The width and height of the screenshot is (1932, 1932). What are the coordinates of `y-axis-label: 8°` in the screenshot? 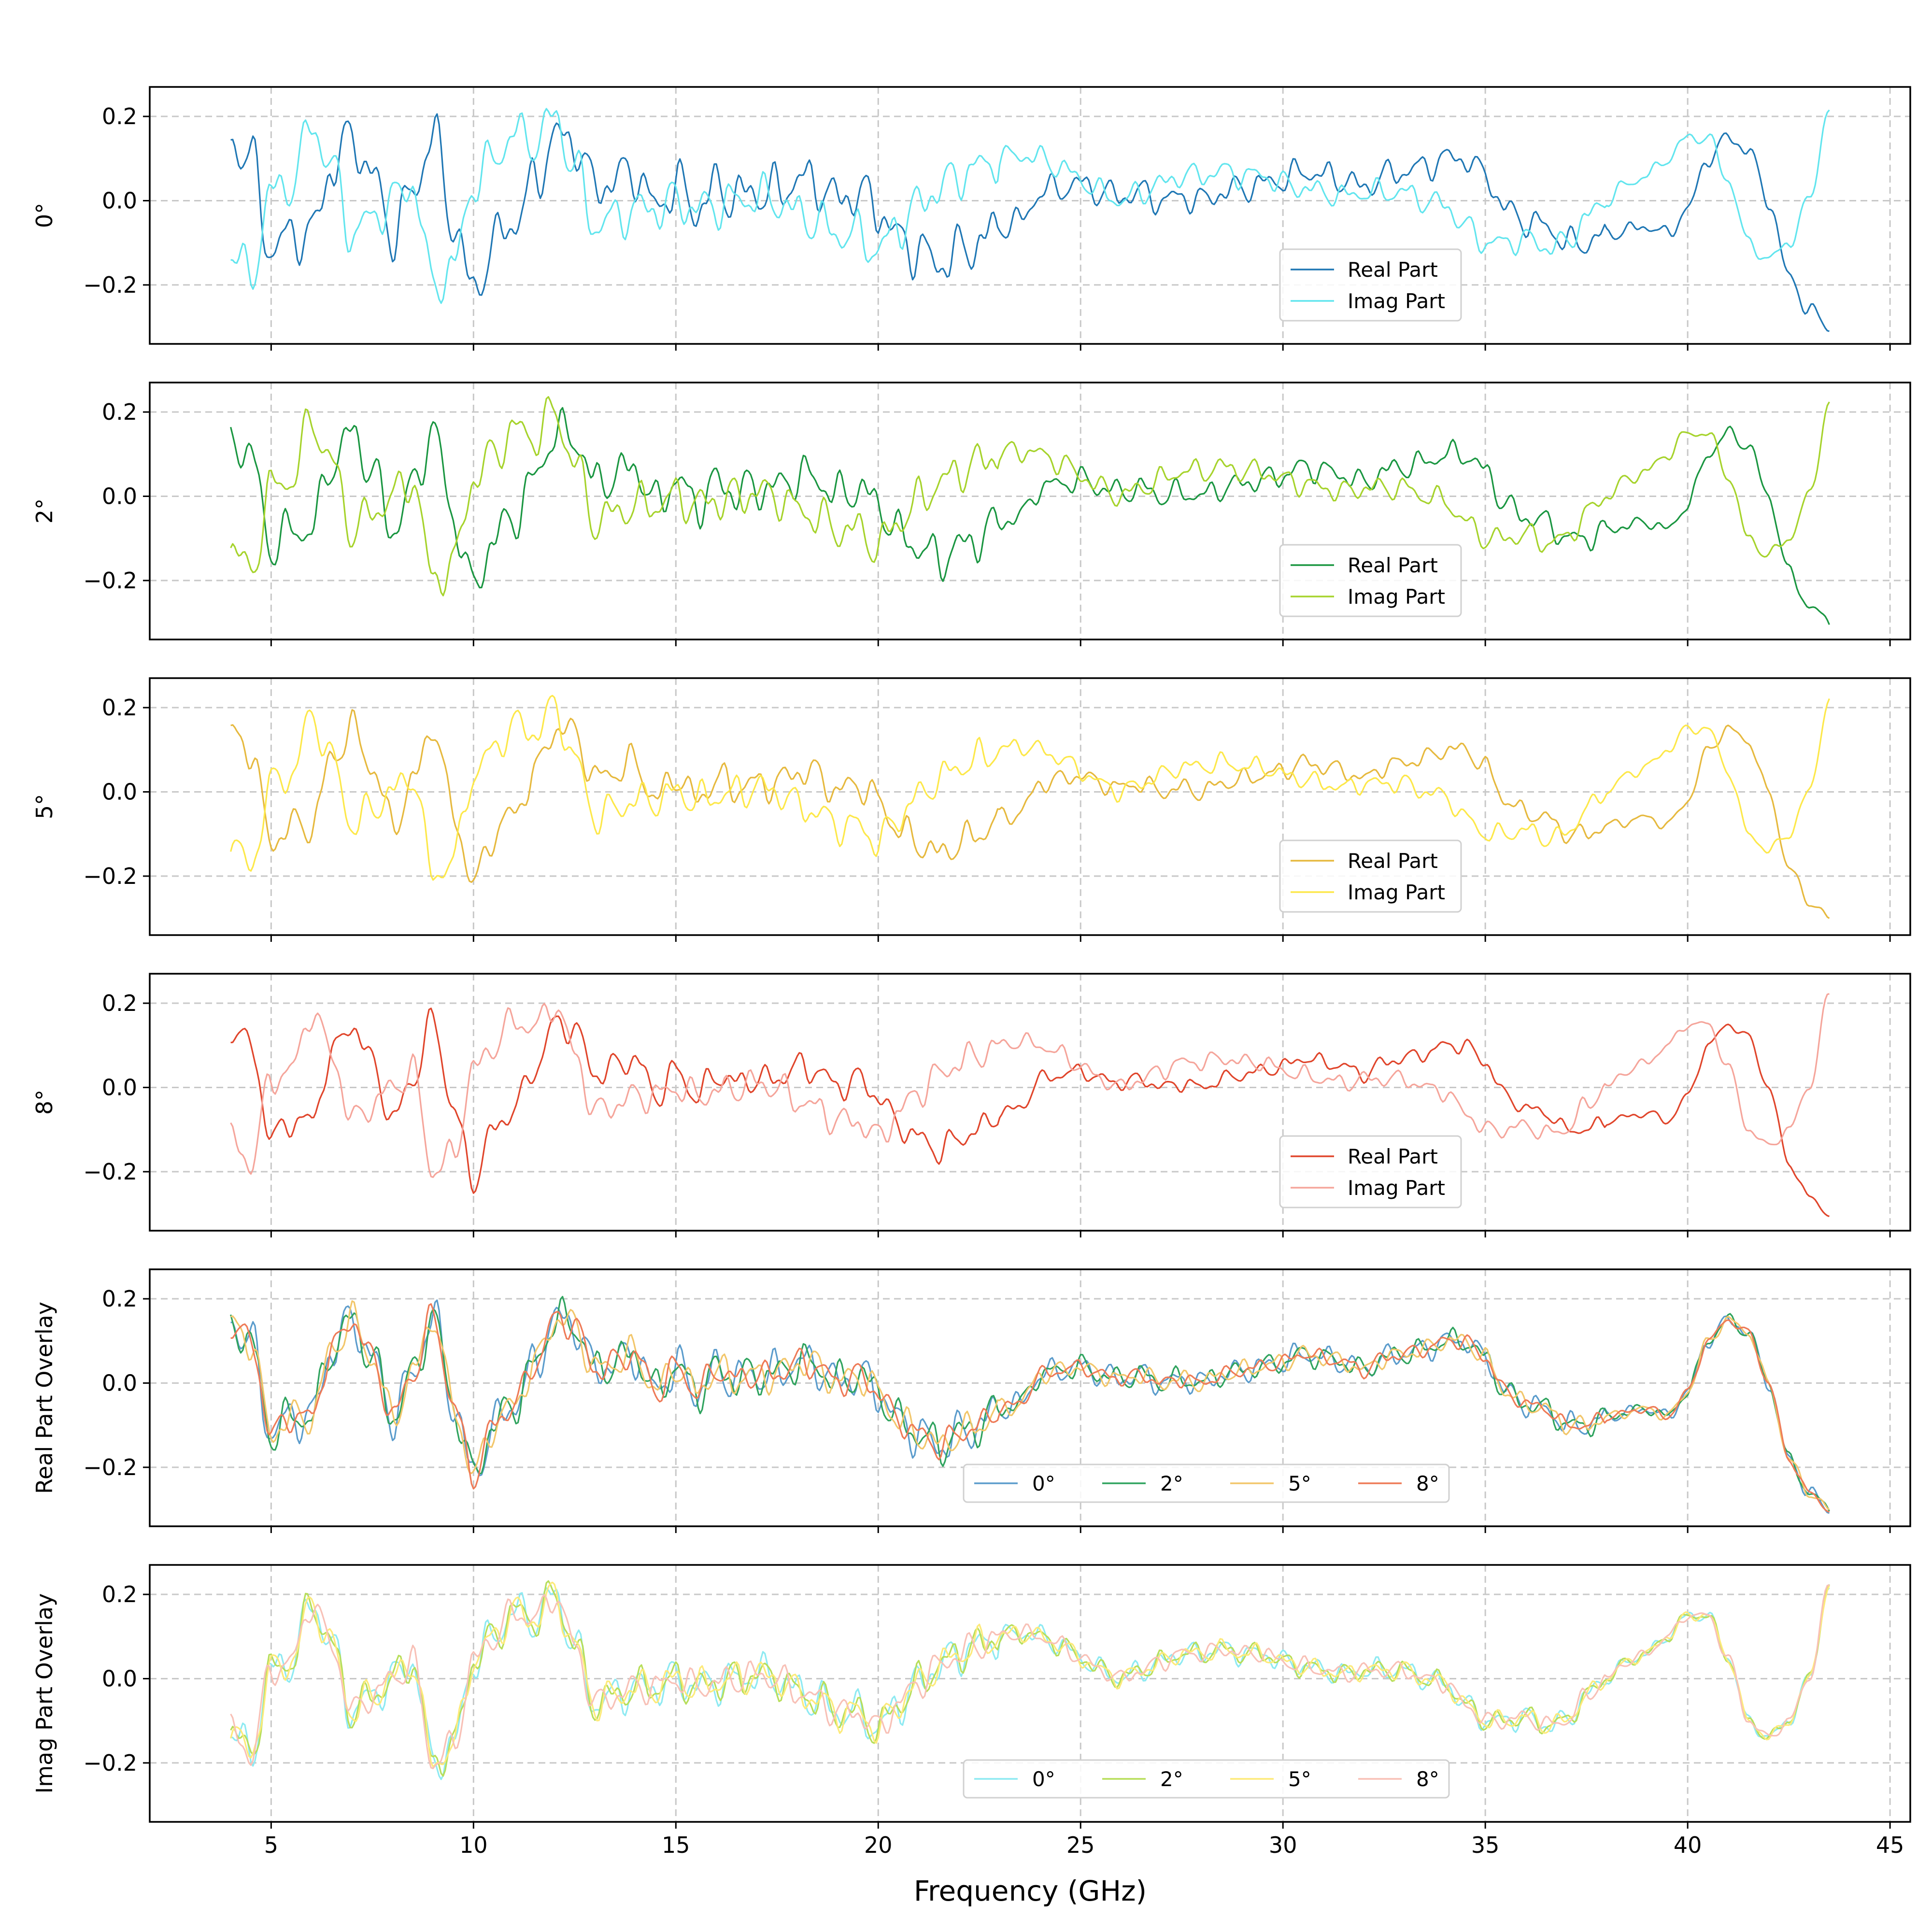 It's located at (44, 1102).